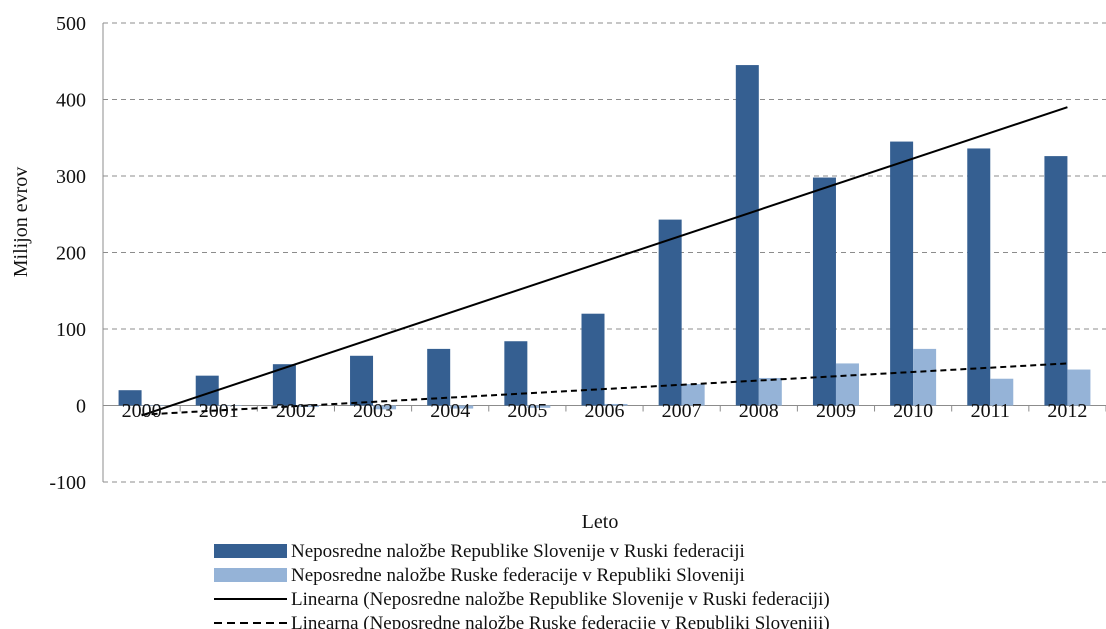 The image size is (1106, 629). I want to click on y-tick-label: 500, so click(71, 24).